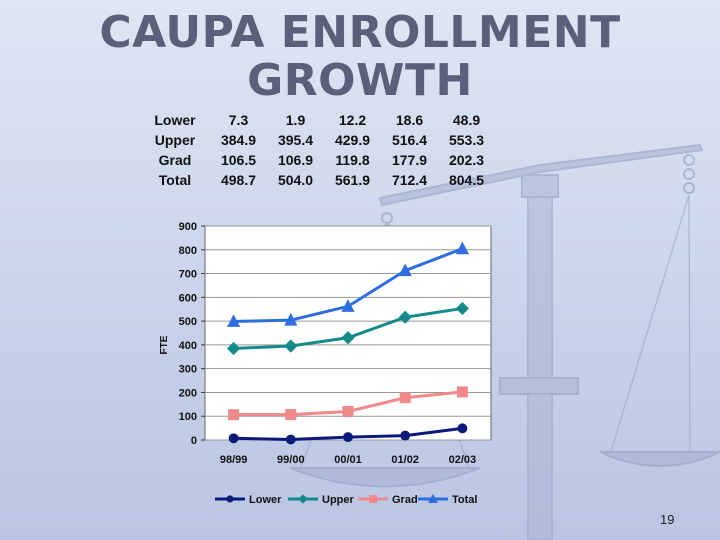  Describe the element at coordinates (405, 500) in the screenshot. I see `legend-label-grad: Grad` at that location.